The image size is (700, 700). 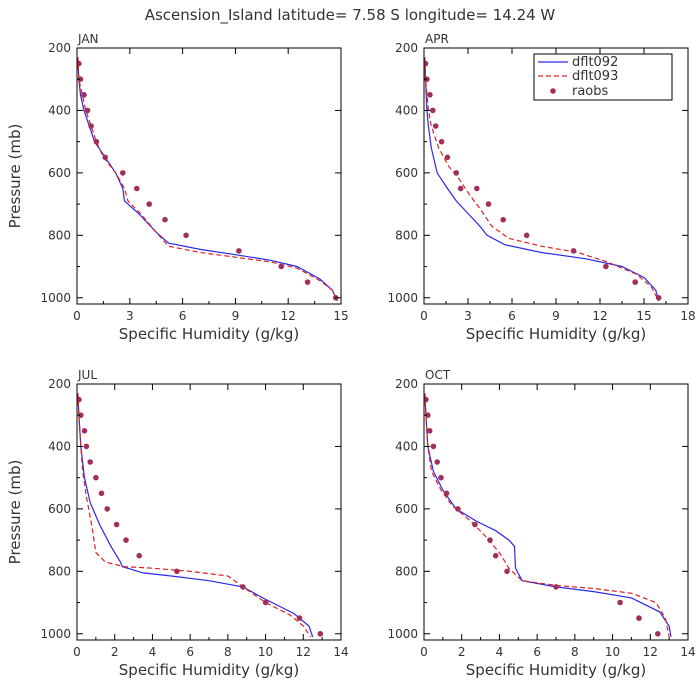 What do you see at coordinates (603, 77) in the screenshot?
I see `legend: dflt092 dflt093 raobs` at bounding box center [603, 77].